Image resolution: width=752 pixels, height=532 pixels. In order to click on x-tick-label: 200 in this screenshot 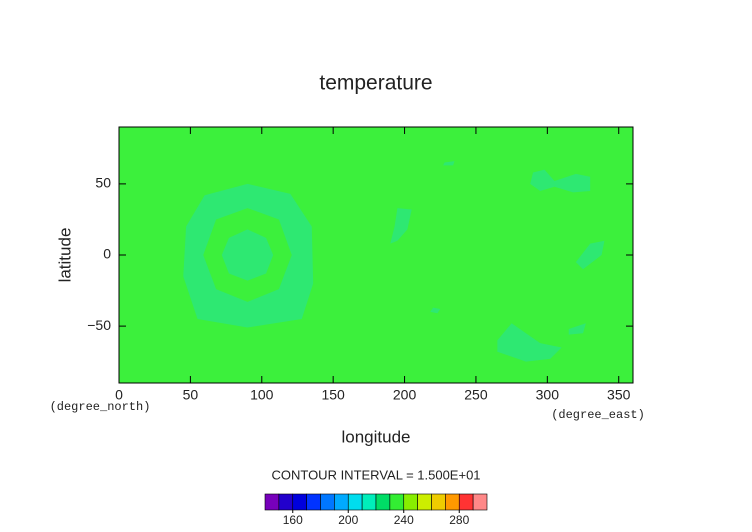, I will do `click(405, 395)`.